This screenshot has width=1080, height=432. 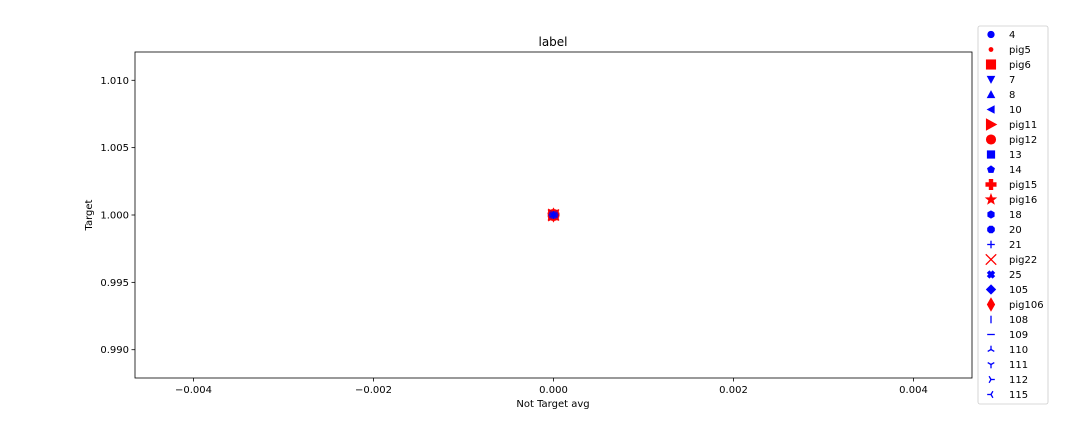 I want to click on data-points, so click(x=553, y=215).